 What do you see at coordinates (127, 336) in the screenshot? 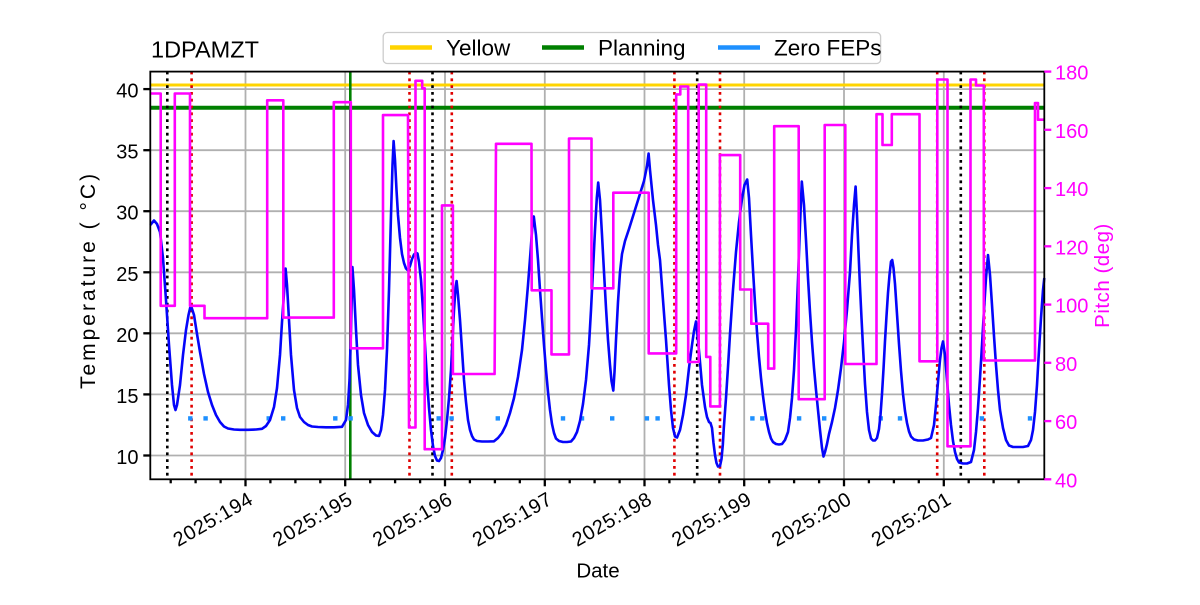
I see `svg-text: 20` at bounding box center [127, 336].